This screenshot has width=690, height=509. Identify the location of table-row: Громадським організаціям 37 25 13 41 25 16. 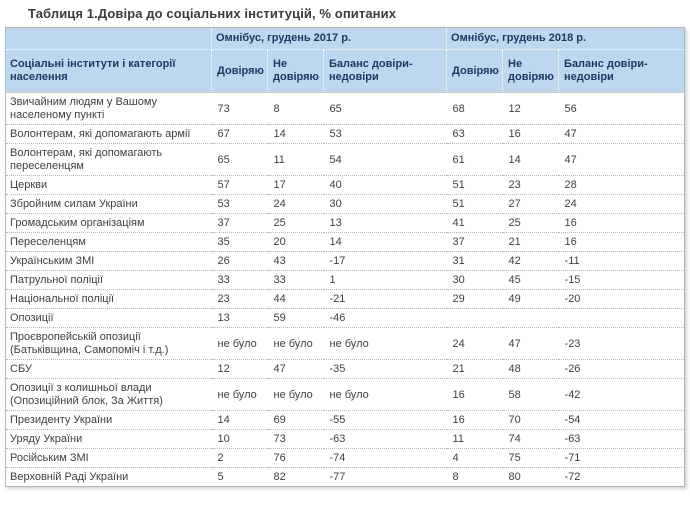
(345, 223).